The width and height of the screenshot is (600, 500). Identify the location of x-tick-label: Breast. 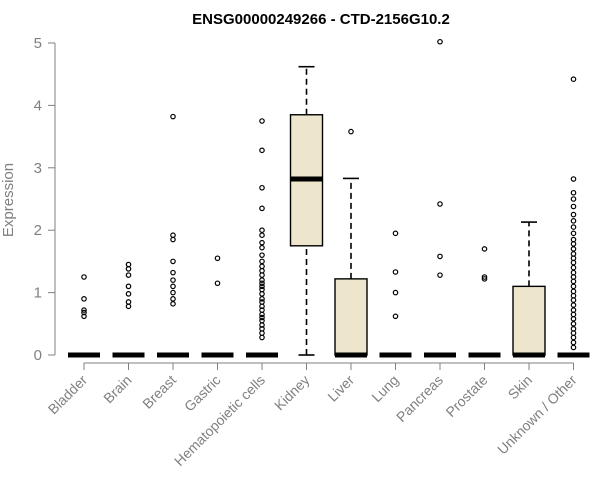
(159, 392).